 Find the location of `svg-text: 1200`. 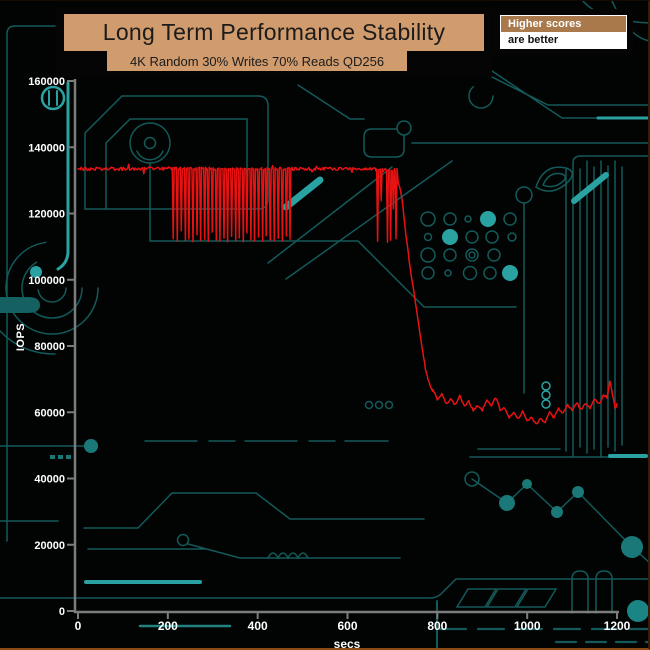

svg-text: 1200 is located at coordinates (617, 626).